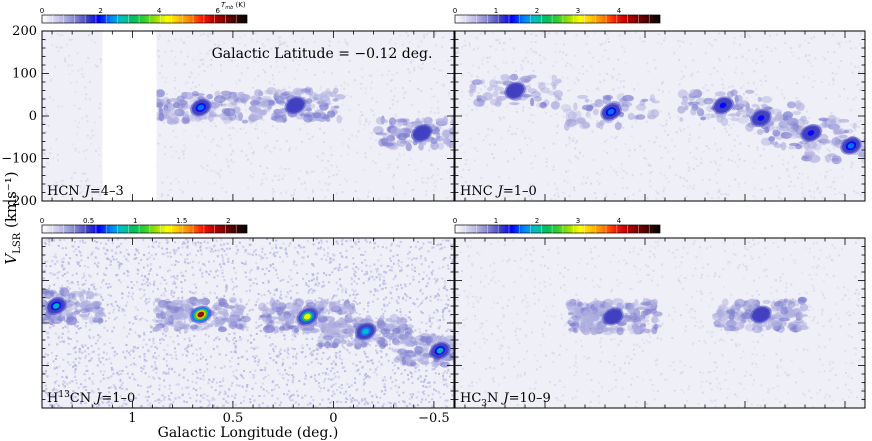  I want to click on molecule-label: HCN J=4–3, so click(85, 191).